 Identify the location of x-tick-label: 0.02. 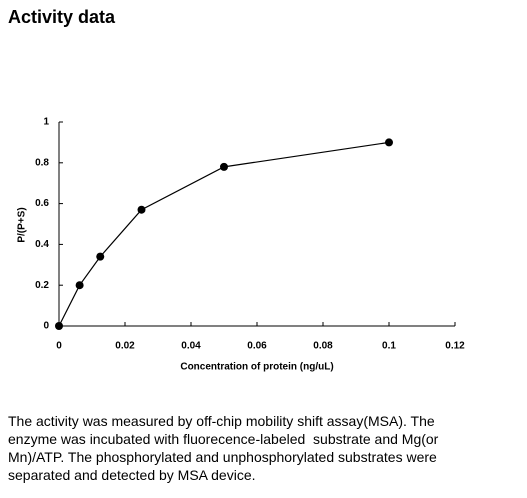
(125, 346).